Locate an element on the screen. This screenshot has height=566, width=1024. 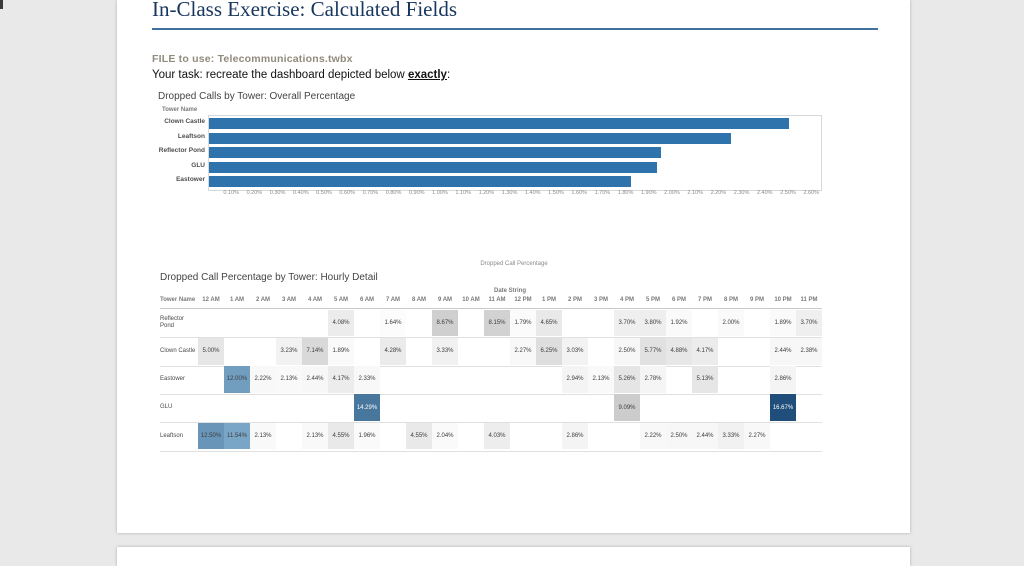
heatmap-col-header: 11 AM is located at coordinates (497, 300).